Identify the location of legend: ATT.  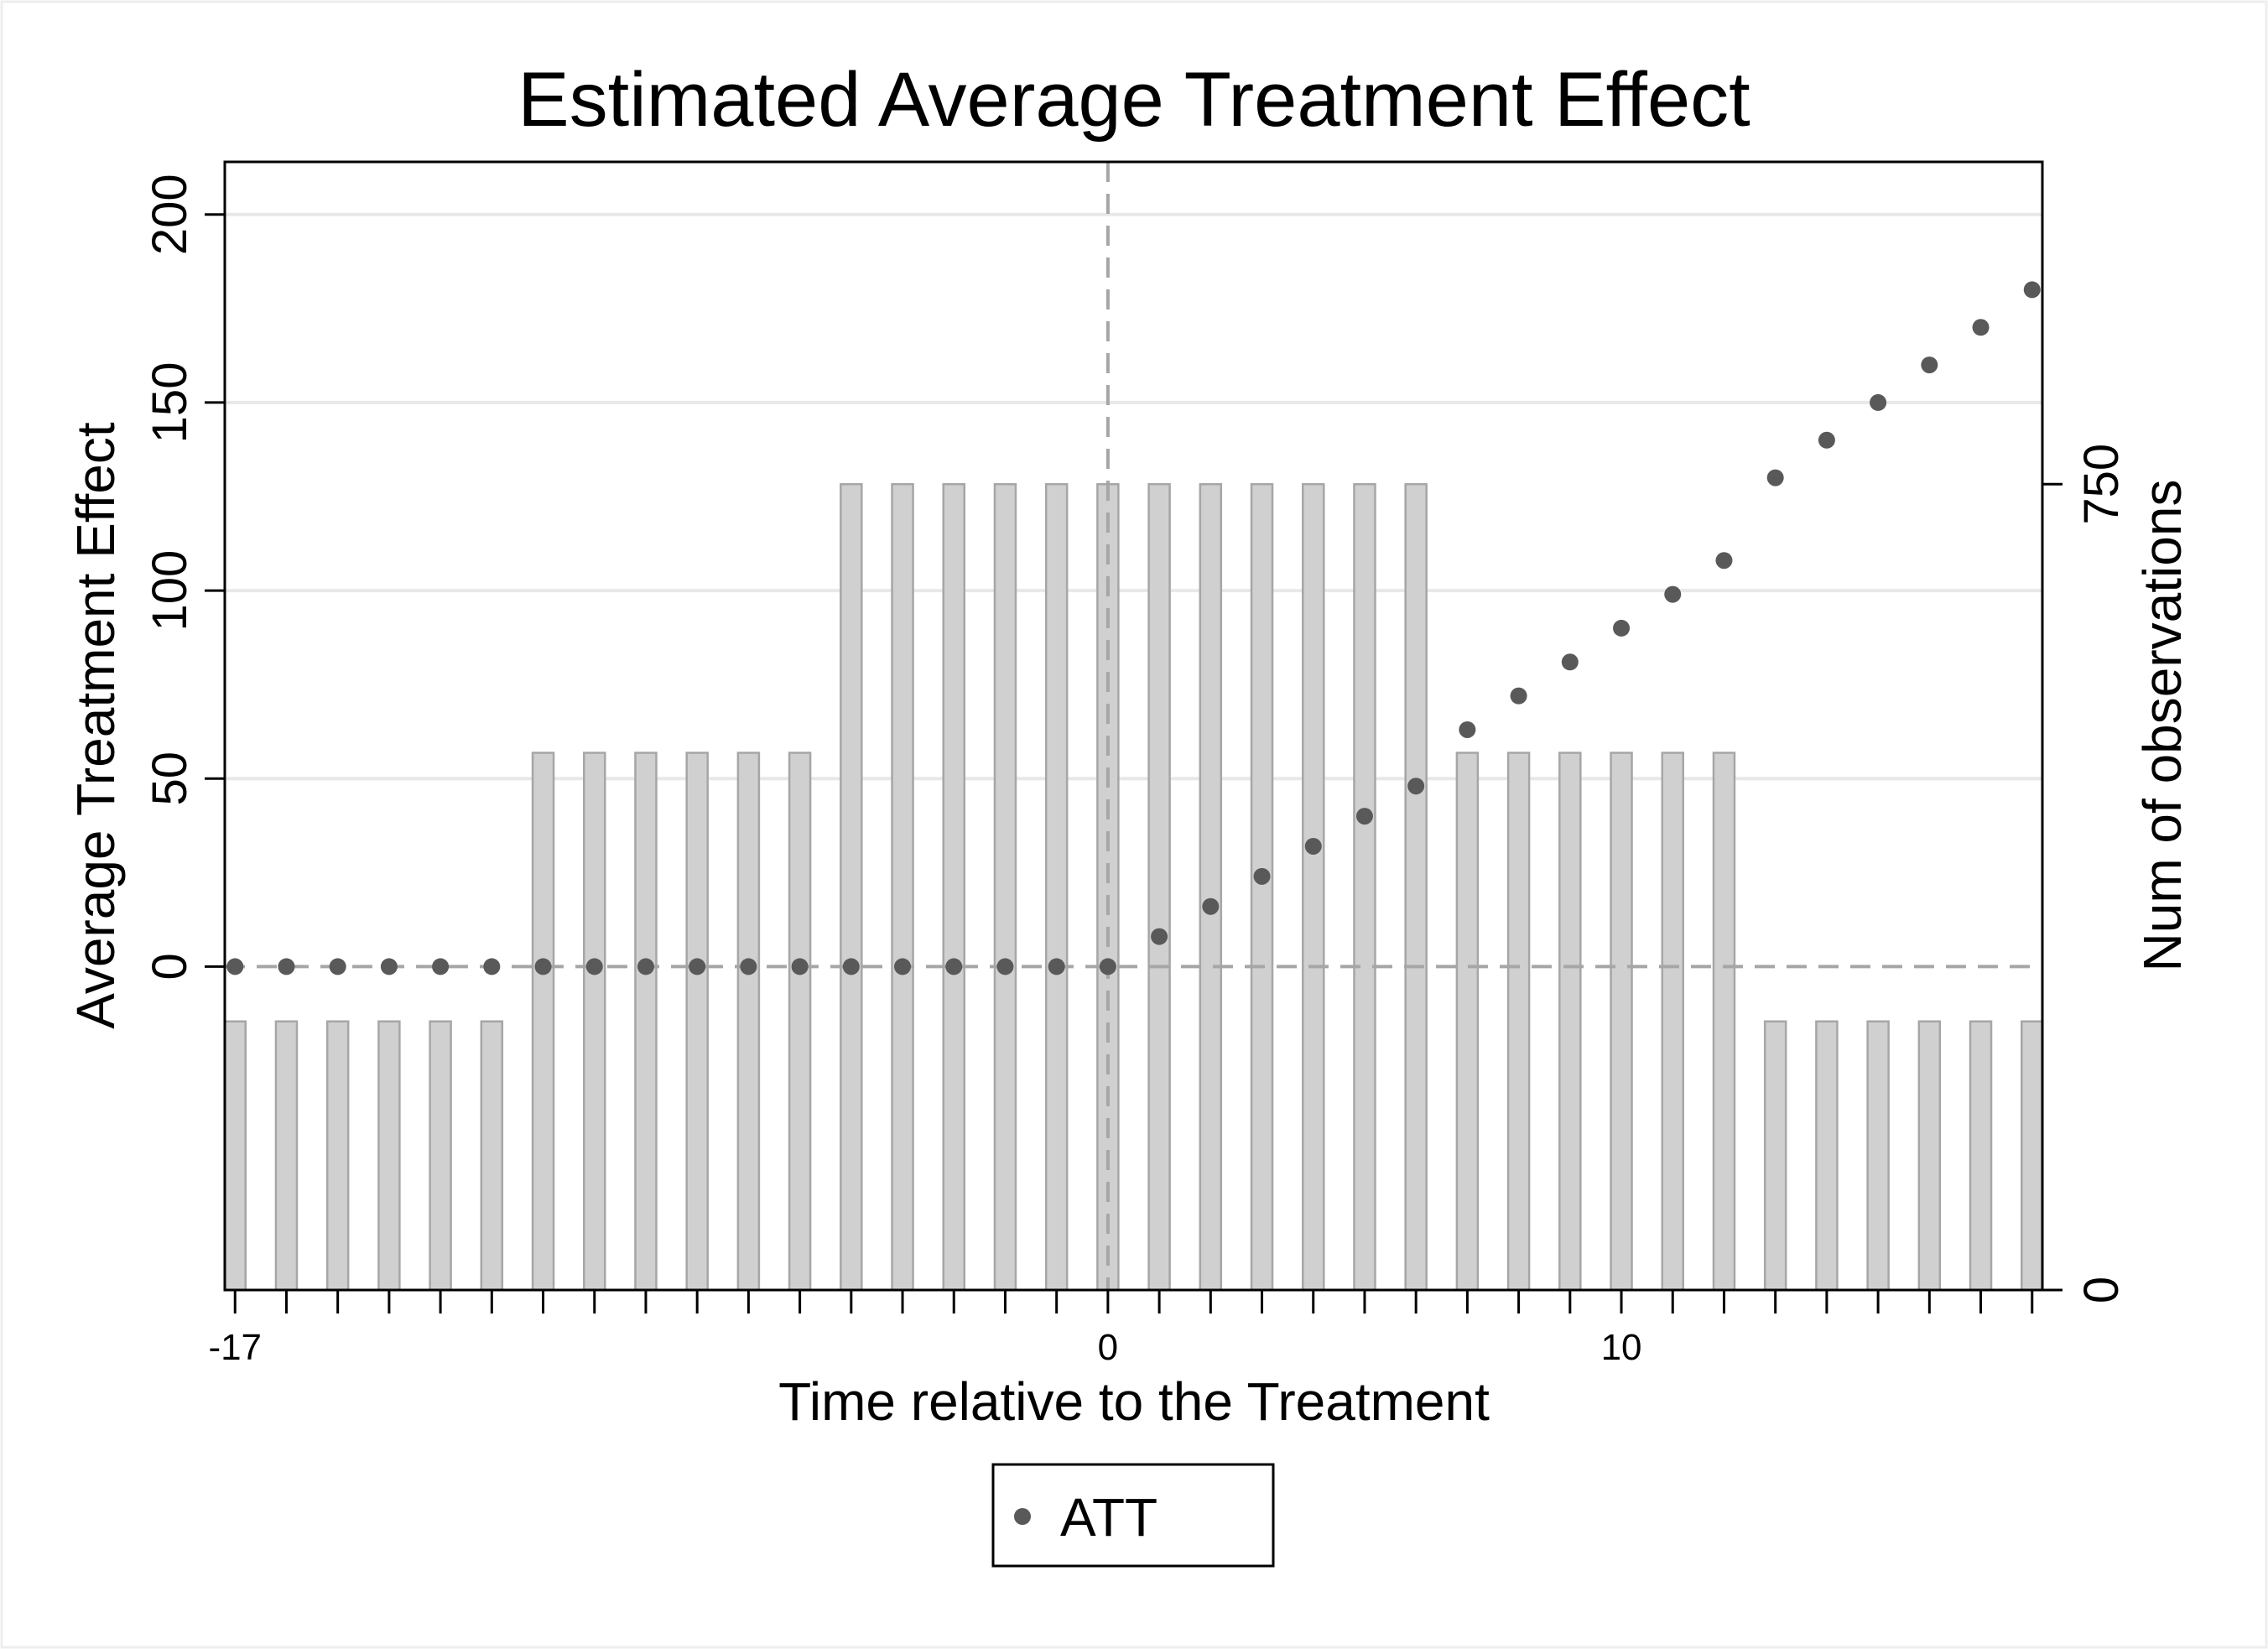
(1133, 1515).